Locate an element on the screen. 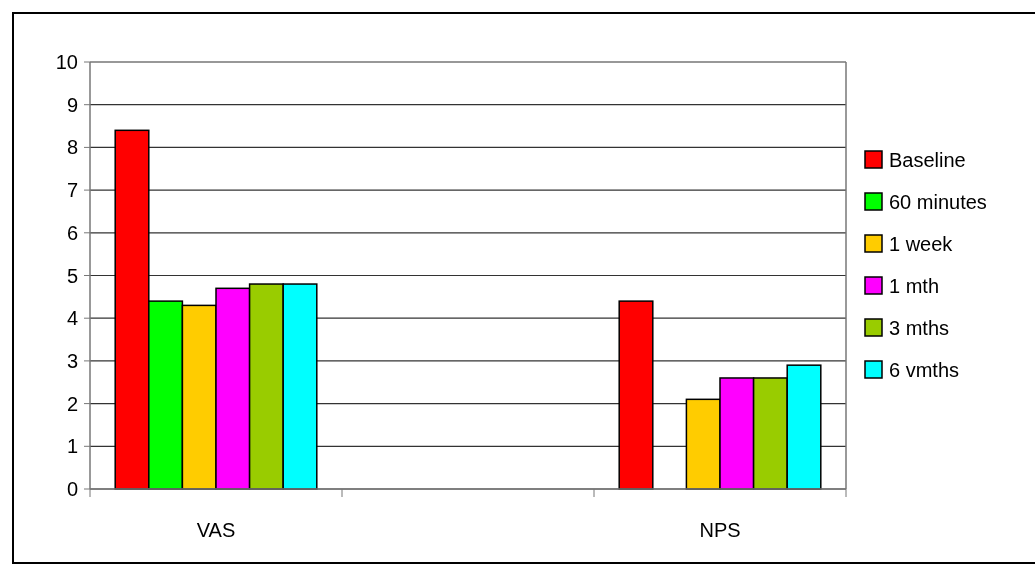  legend-label: Baseline is located at coordinates (927, 160).